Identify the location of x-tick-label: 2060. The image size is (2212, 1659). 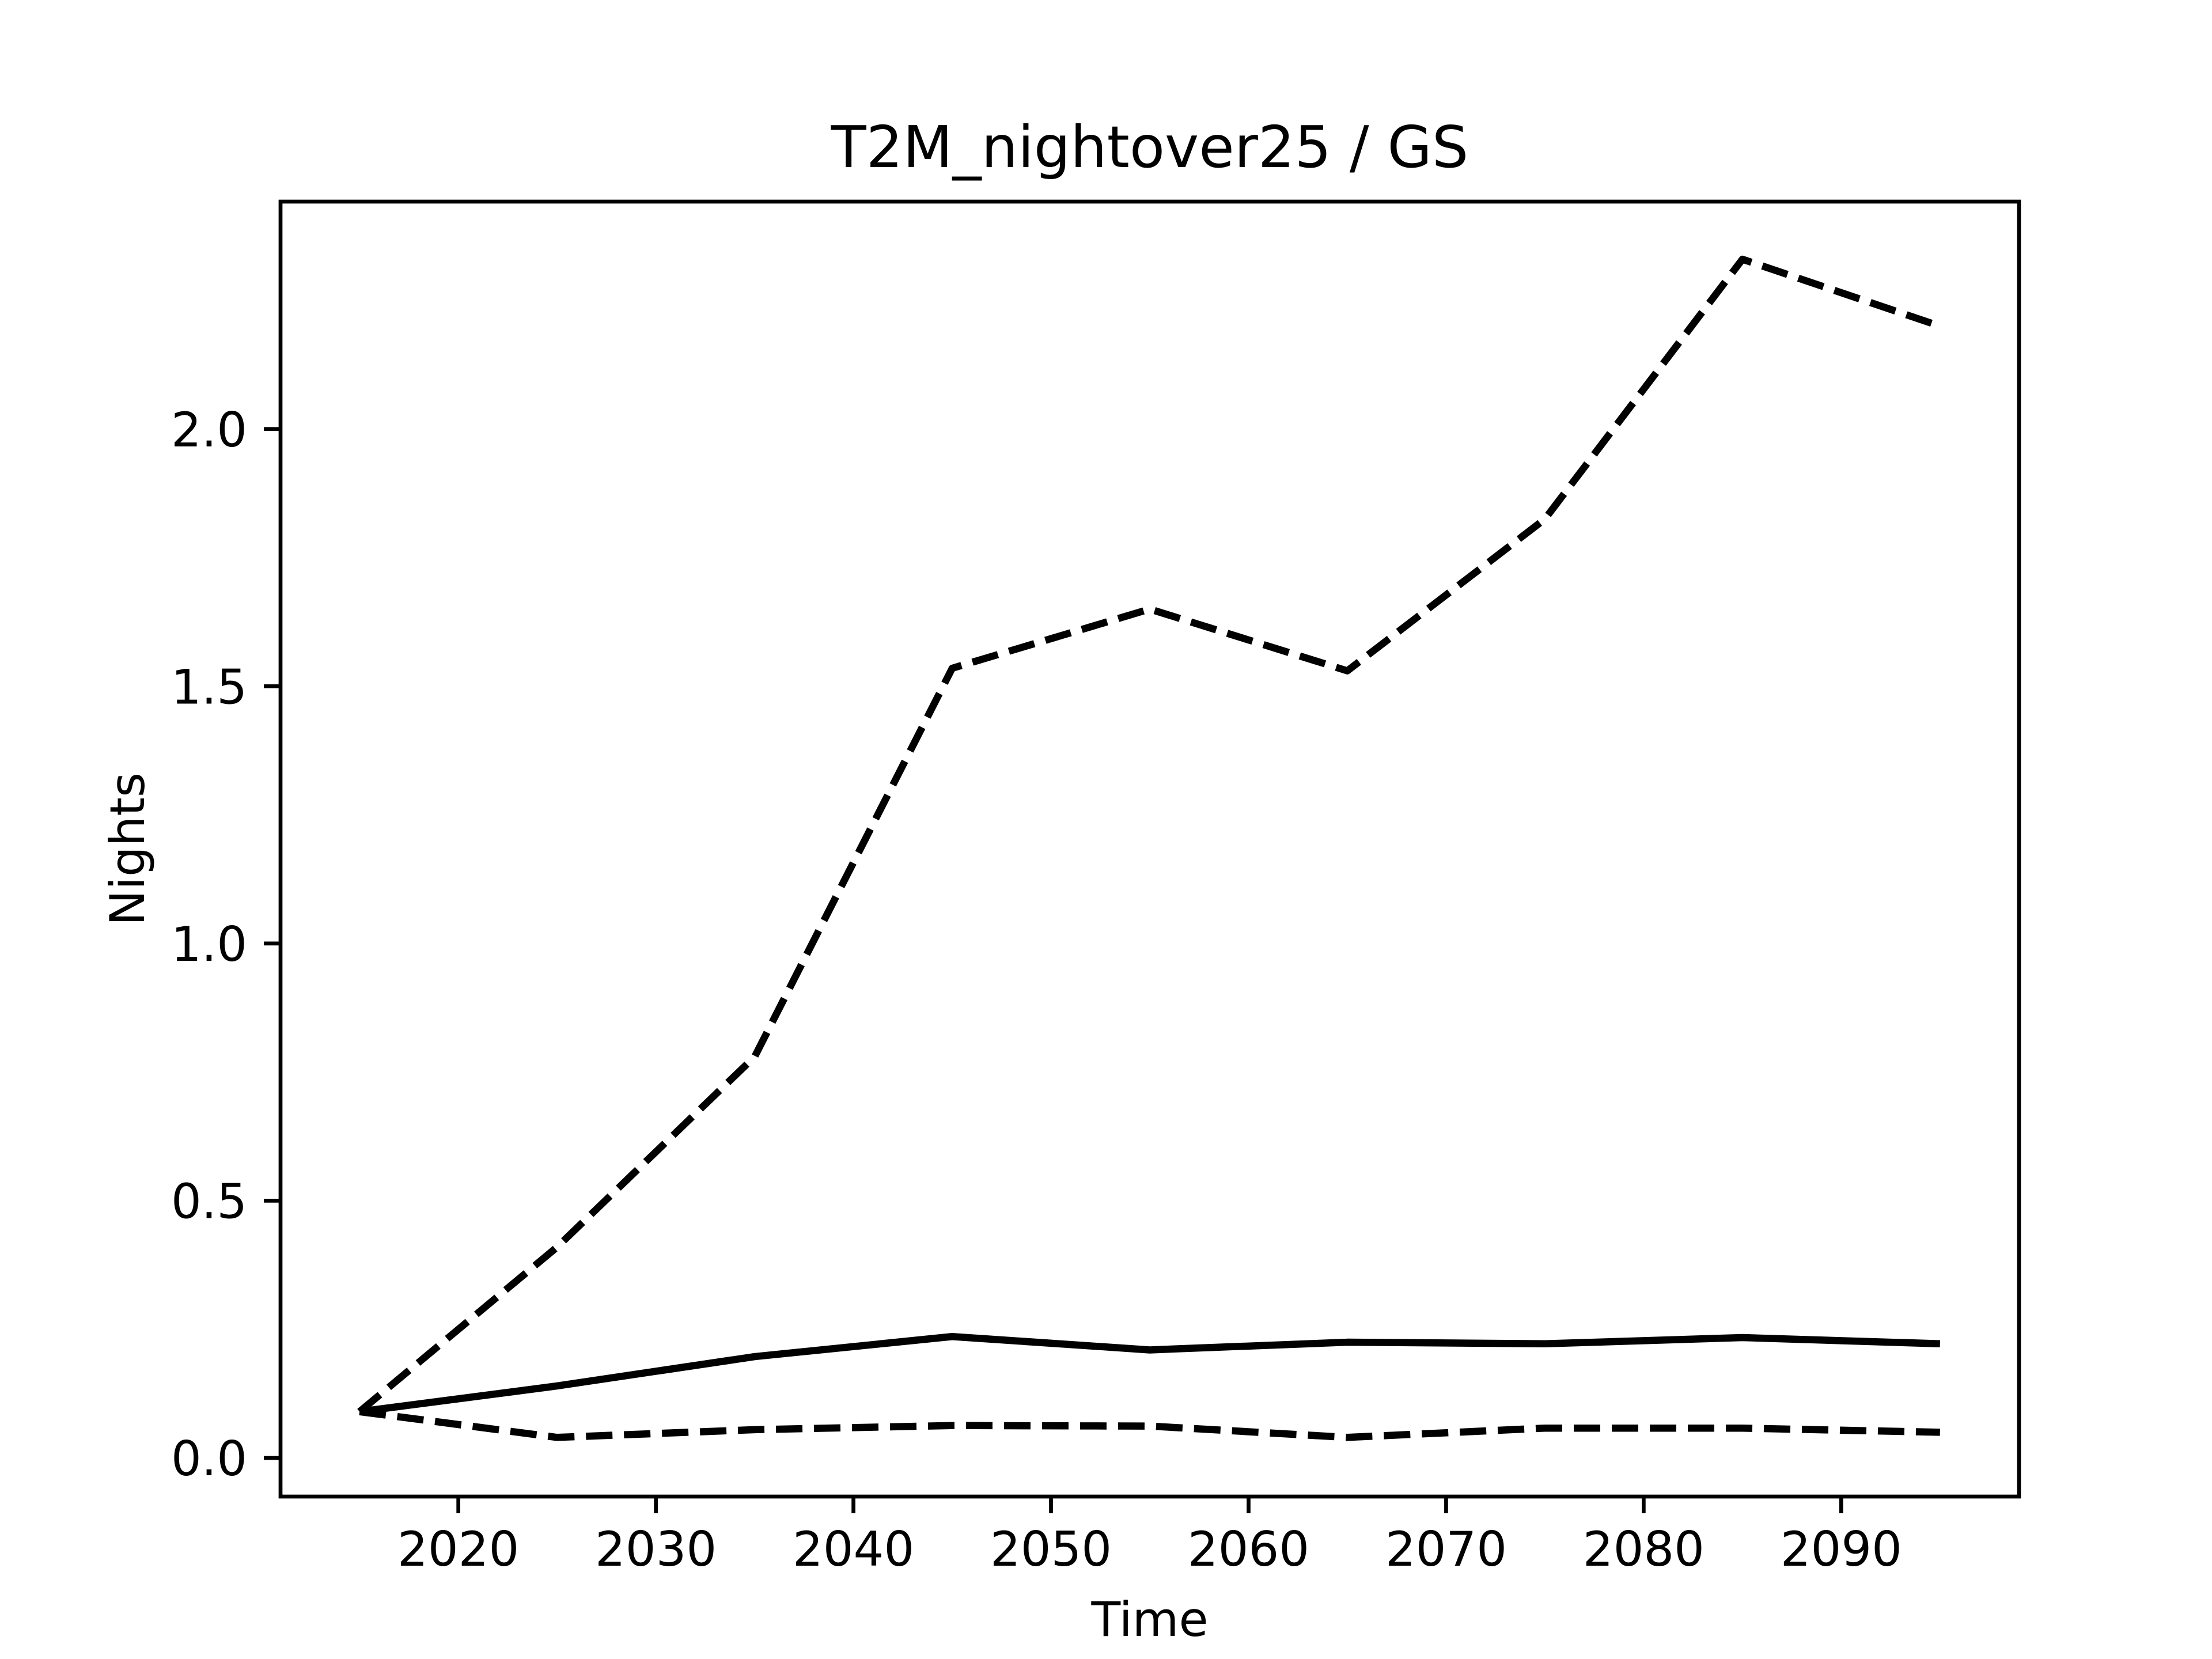
(1248, 1549).